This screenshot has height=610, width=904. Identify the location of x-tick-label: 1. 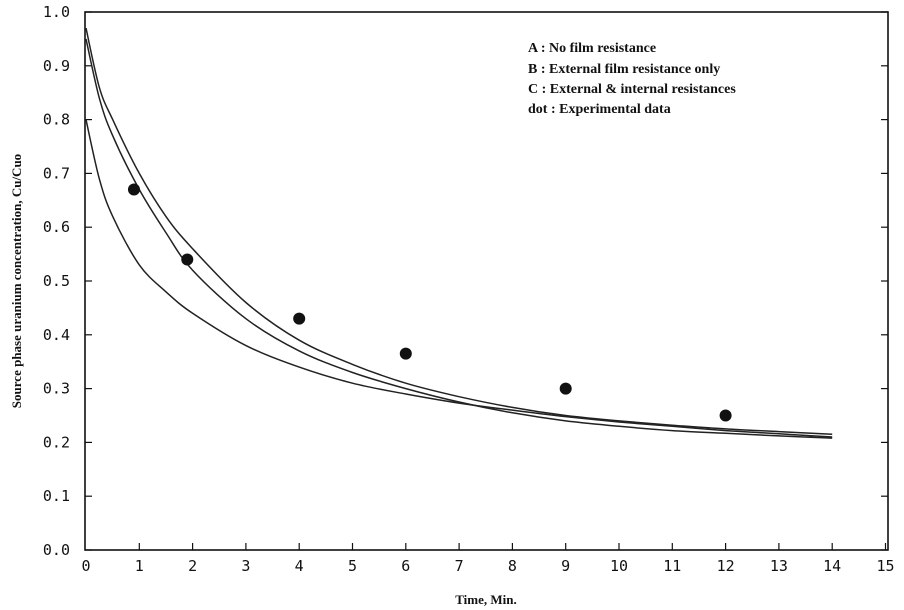
(139, 566).